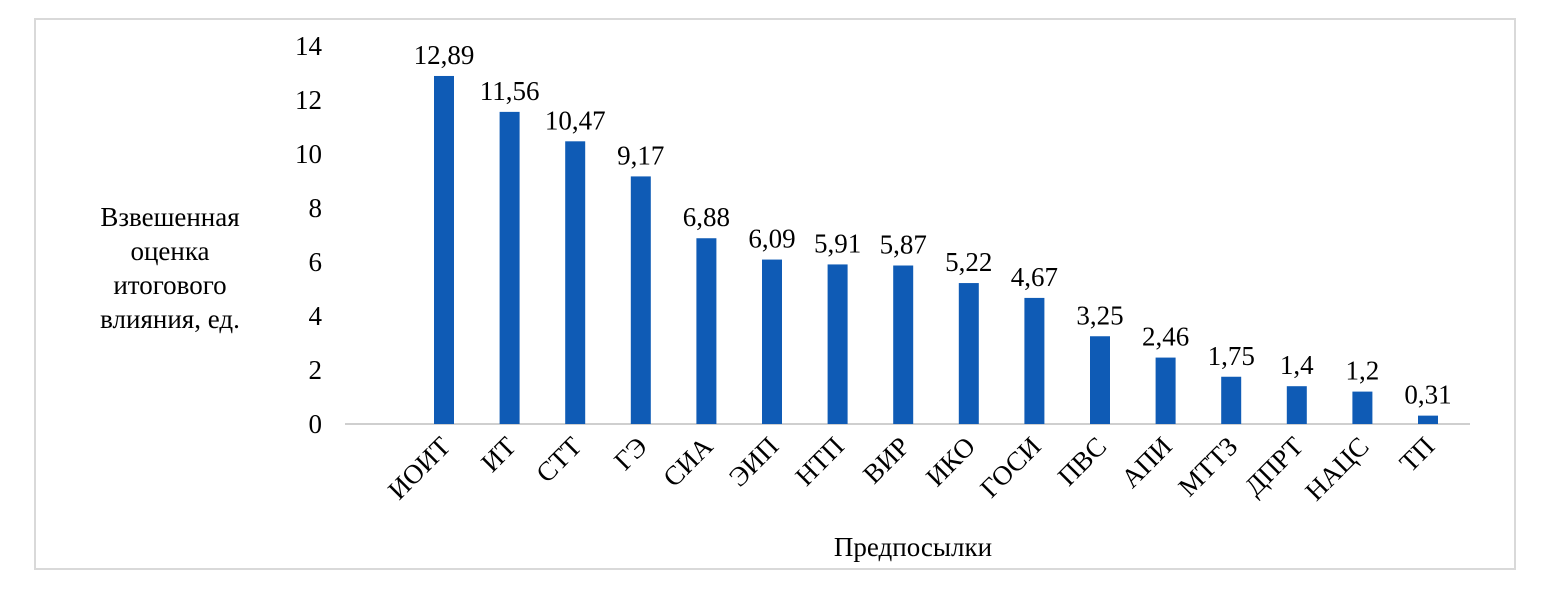 This screenshot has height=596, width=1550. What do you see at coordinates (510, 91) in the screenshot?
I see `data-label: 11,56` at bounding box center [510, 91].